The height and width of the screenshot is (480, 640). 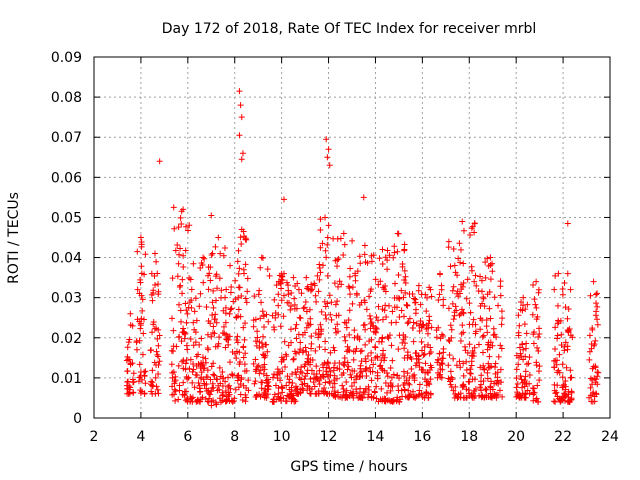 I want to click on y-tick-label: 0.08, so click(x=66, y=98).